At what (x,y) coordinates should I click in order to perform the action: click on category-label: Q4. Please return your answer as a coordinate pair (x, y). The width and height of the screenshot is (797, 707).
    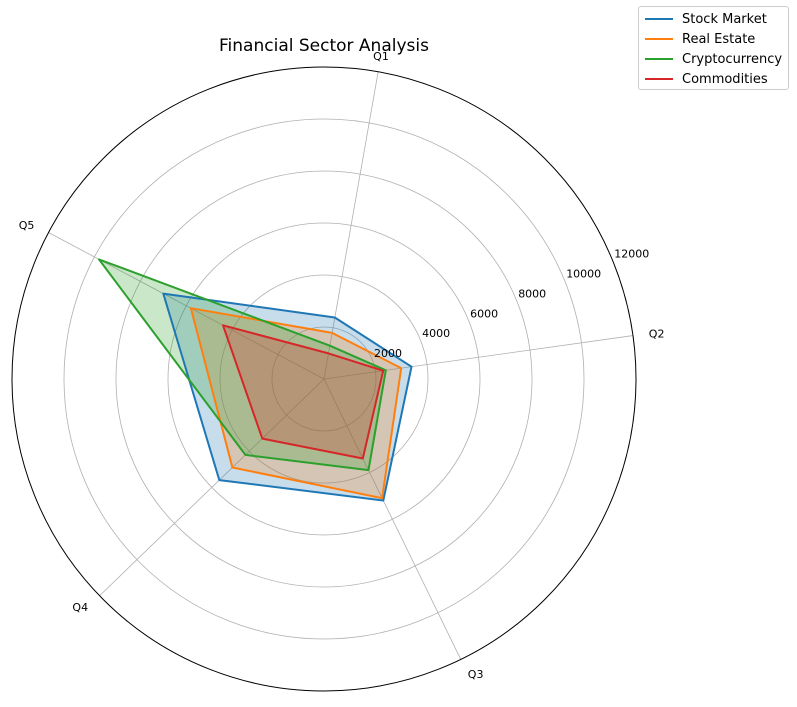
    Looking at the image, I should click on (80, 607).